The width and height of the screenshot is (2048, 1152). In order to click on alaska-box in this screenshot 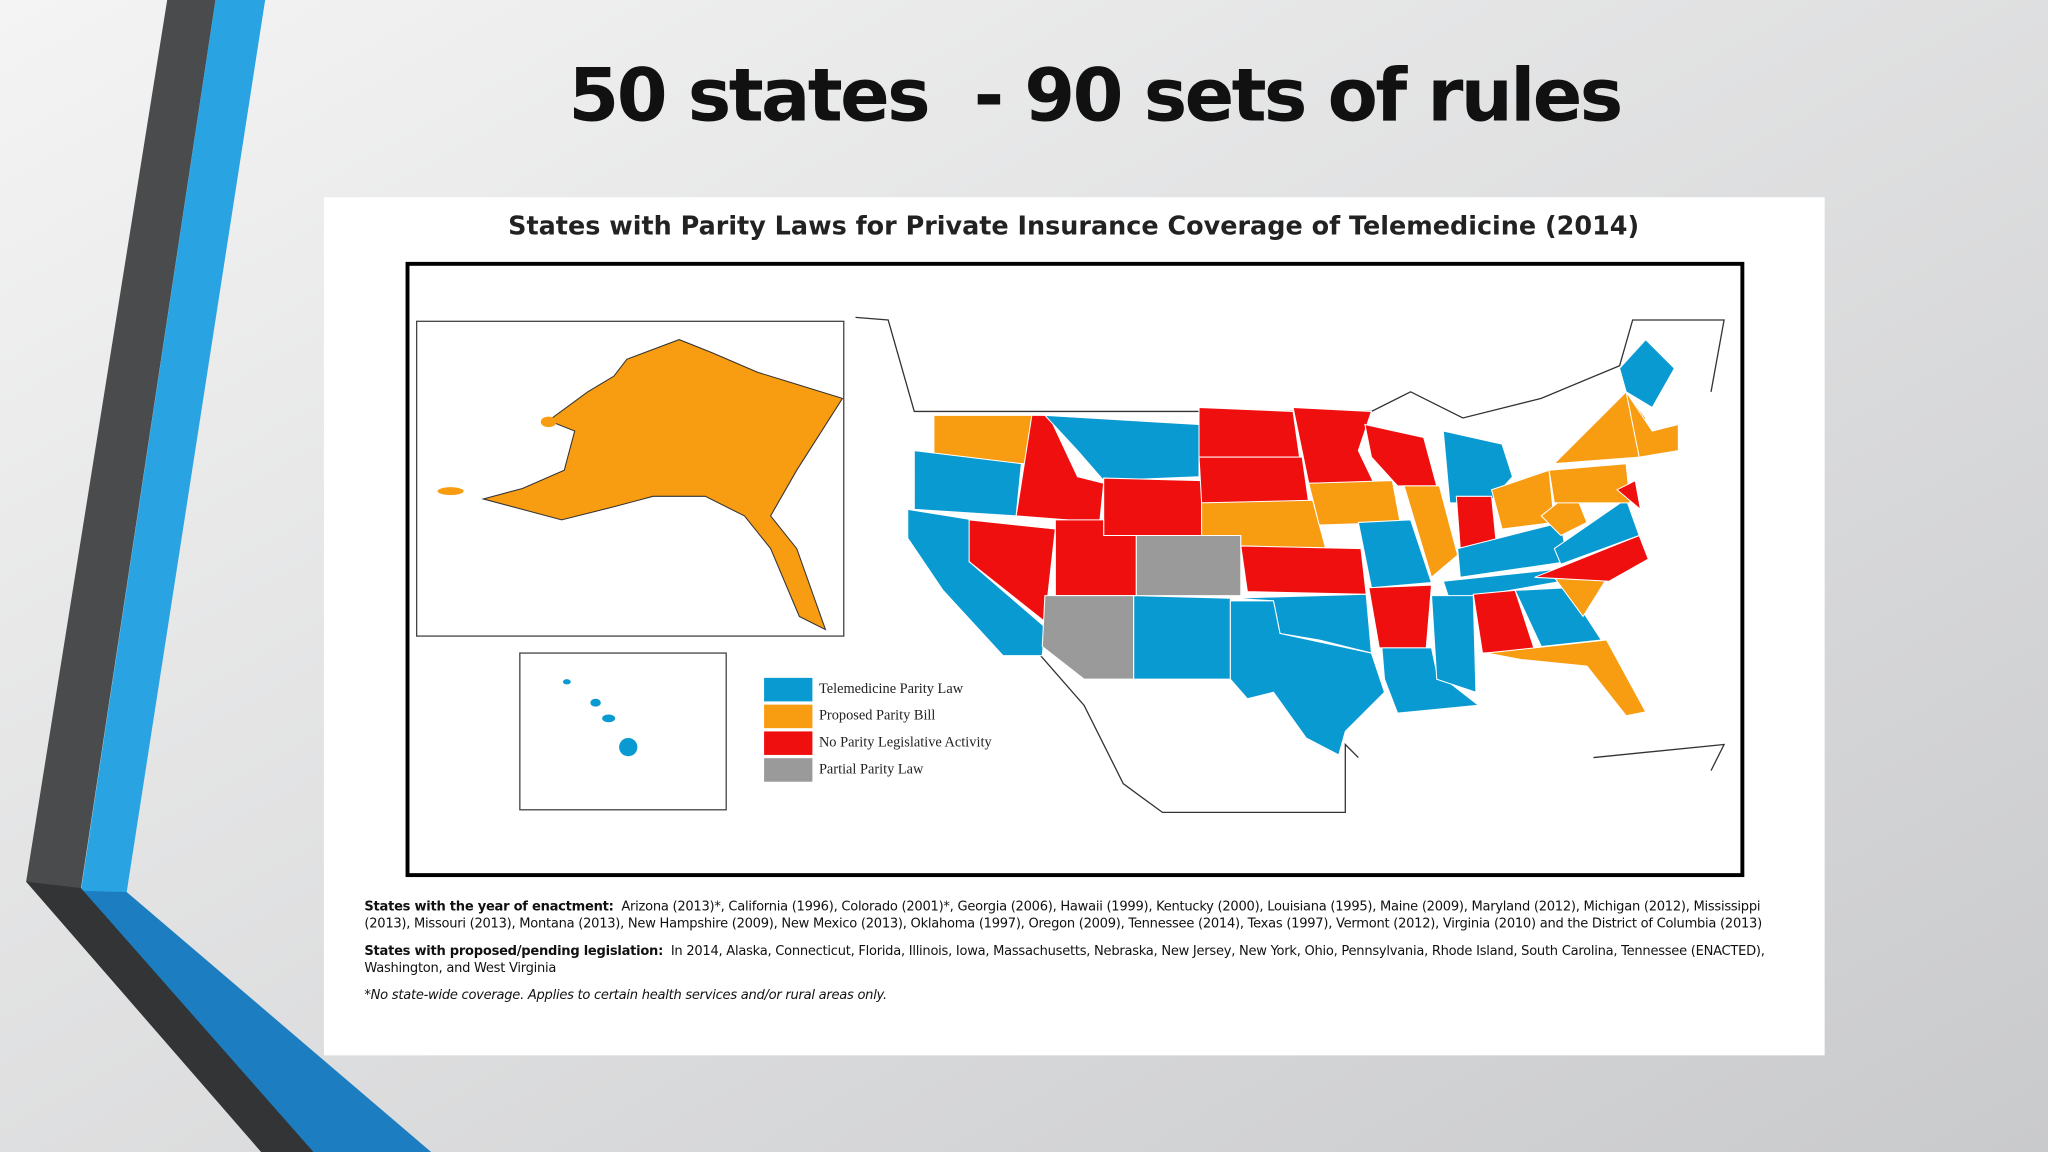, I will do `click(630, 478)`.